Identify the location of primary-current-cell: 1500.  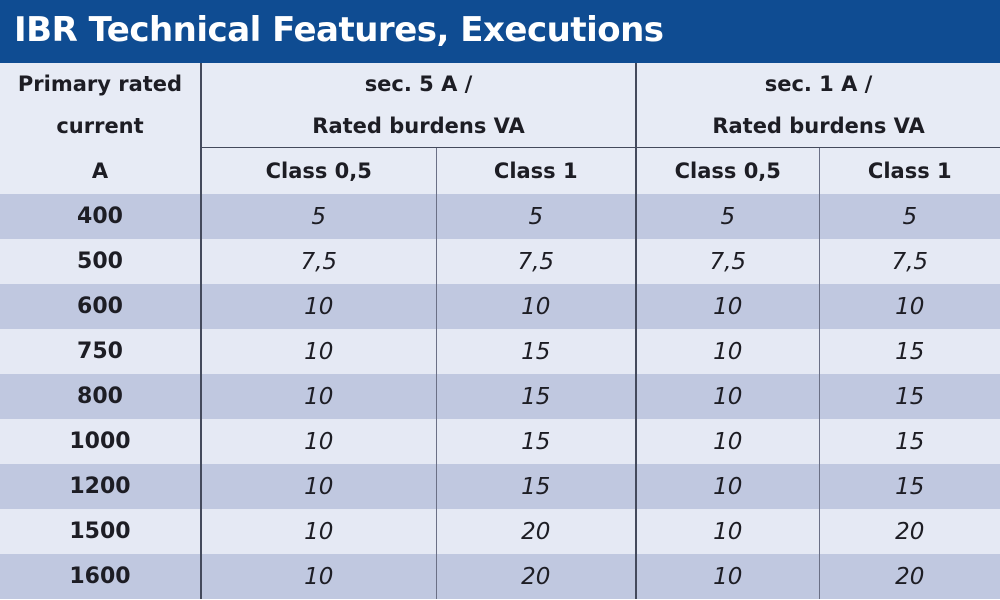
(101, 531).